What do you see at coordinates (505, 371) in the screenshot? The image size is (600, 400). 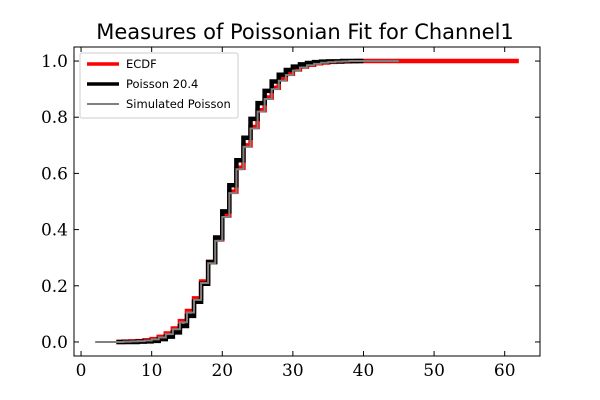 I see `x-tick-label: 60` at bounding box center [505, 371].